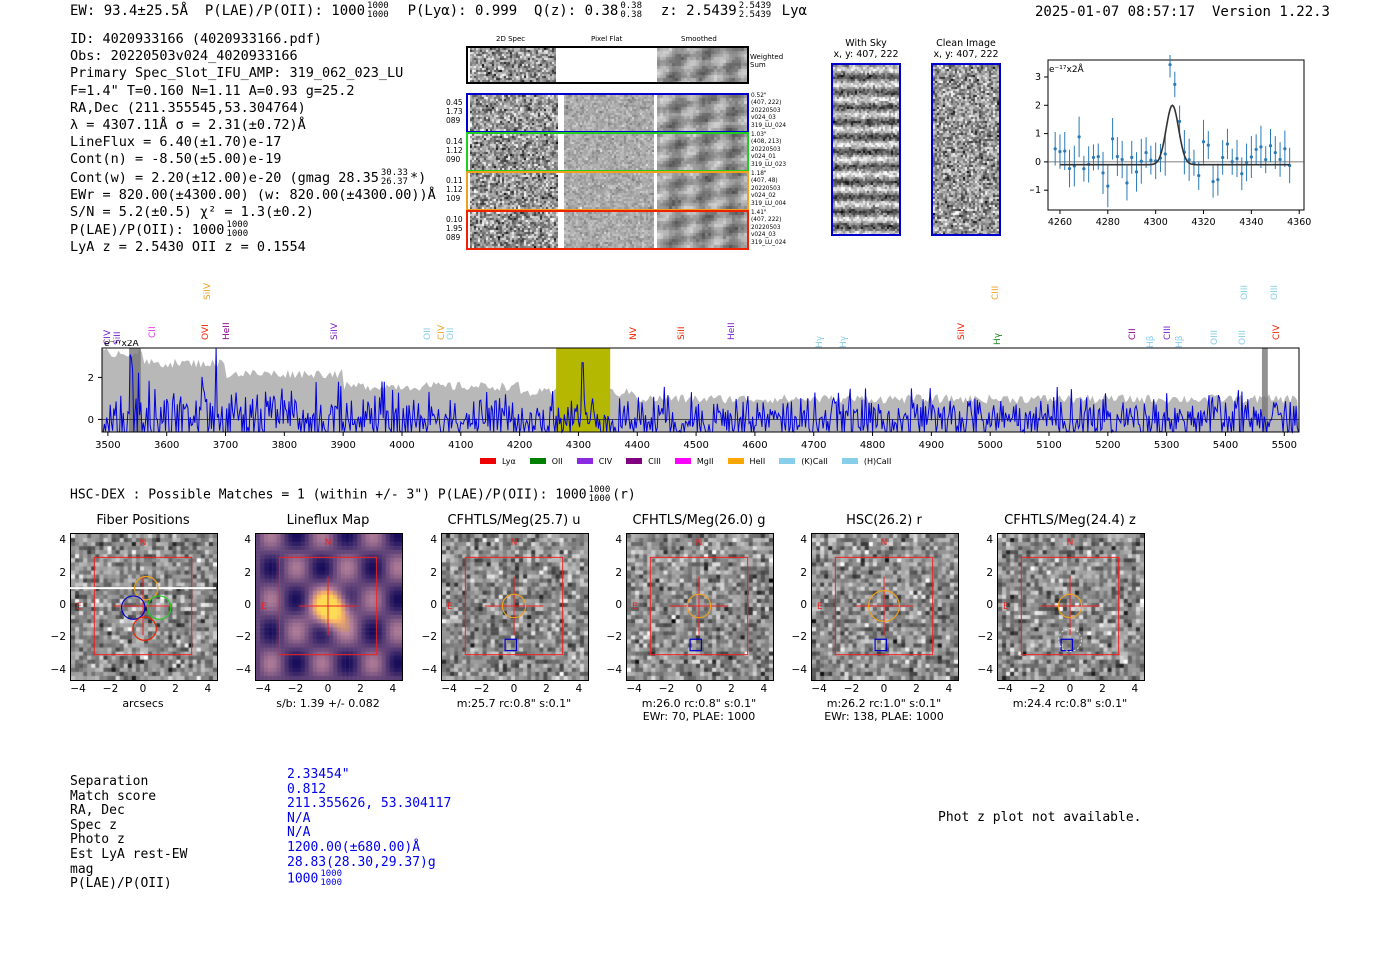 This screenshot has width=1400, height=953. I want to click on match-plae-hi: 1000, so click(331, 874).